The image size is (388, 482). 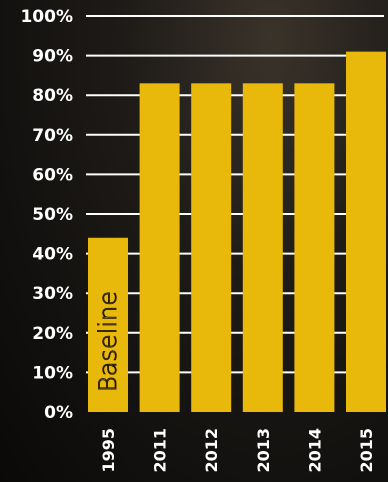 What do you see at coordinates (52, 255) in the screenshot?
I see `y-tick-label: 40%` at bounding box center [52, 255].